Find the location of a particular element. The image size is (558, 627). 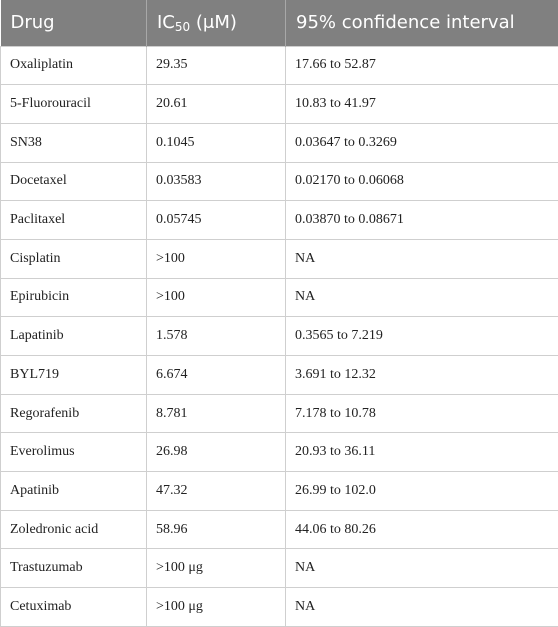

table-cell: 0.03583 is located at coordinates (216, 181).